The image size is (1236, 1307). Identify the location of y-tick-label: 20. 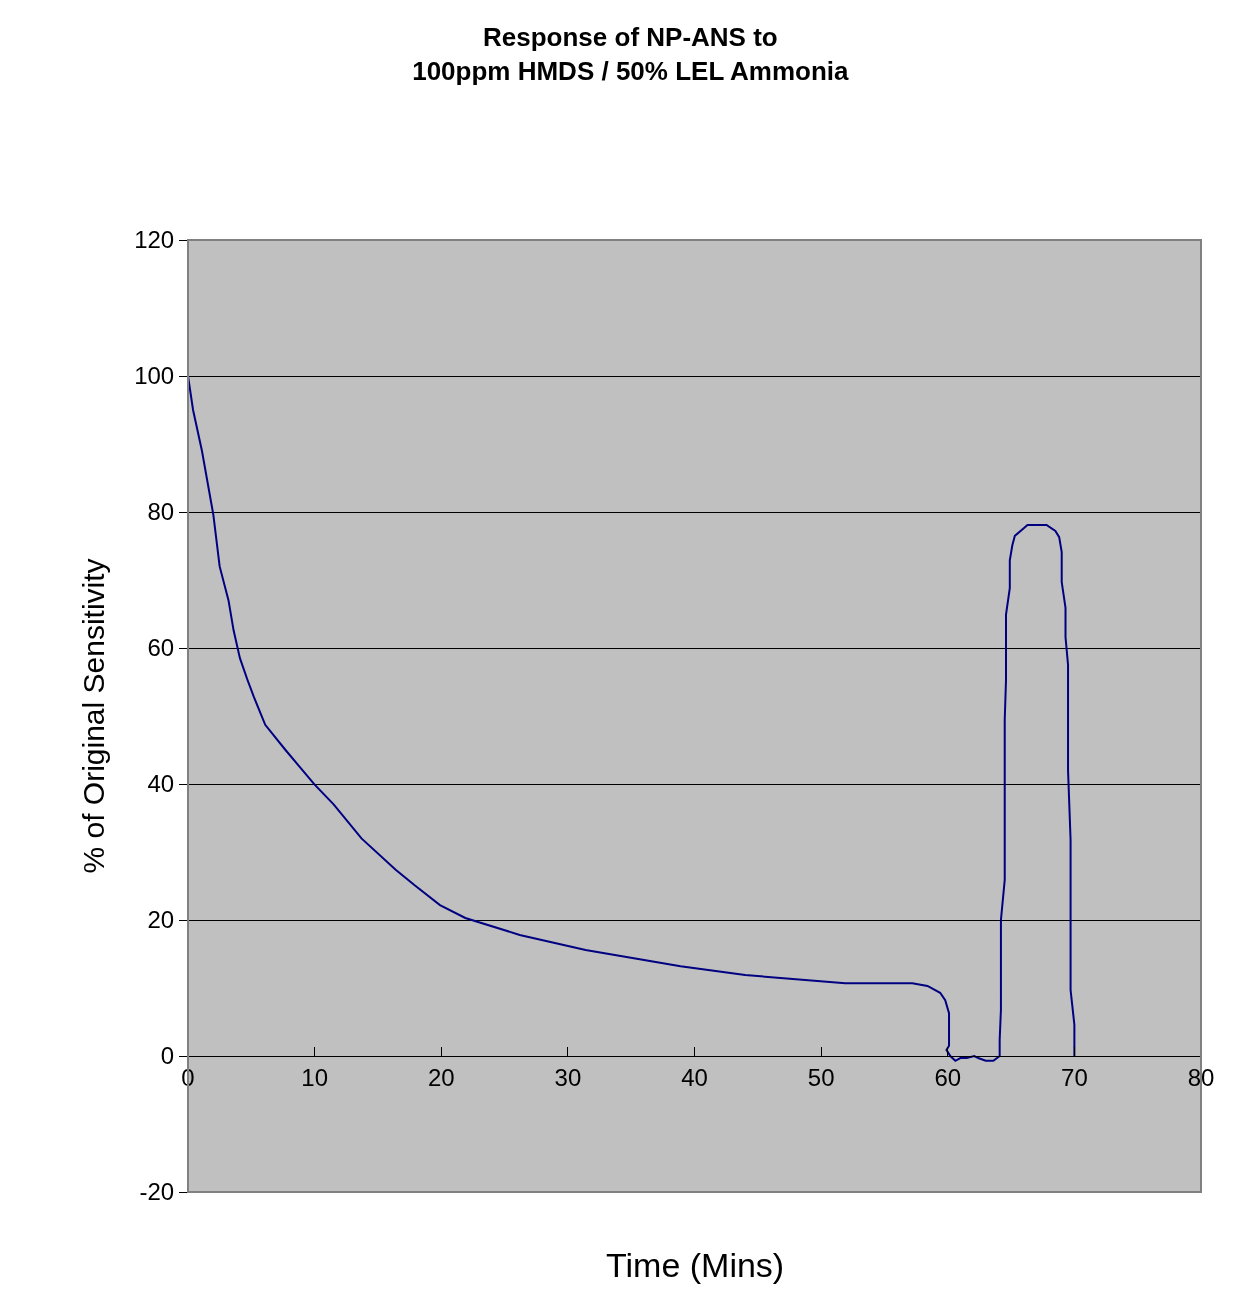
(161, 920).